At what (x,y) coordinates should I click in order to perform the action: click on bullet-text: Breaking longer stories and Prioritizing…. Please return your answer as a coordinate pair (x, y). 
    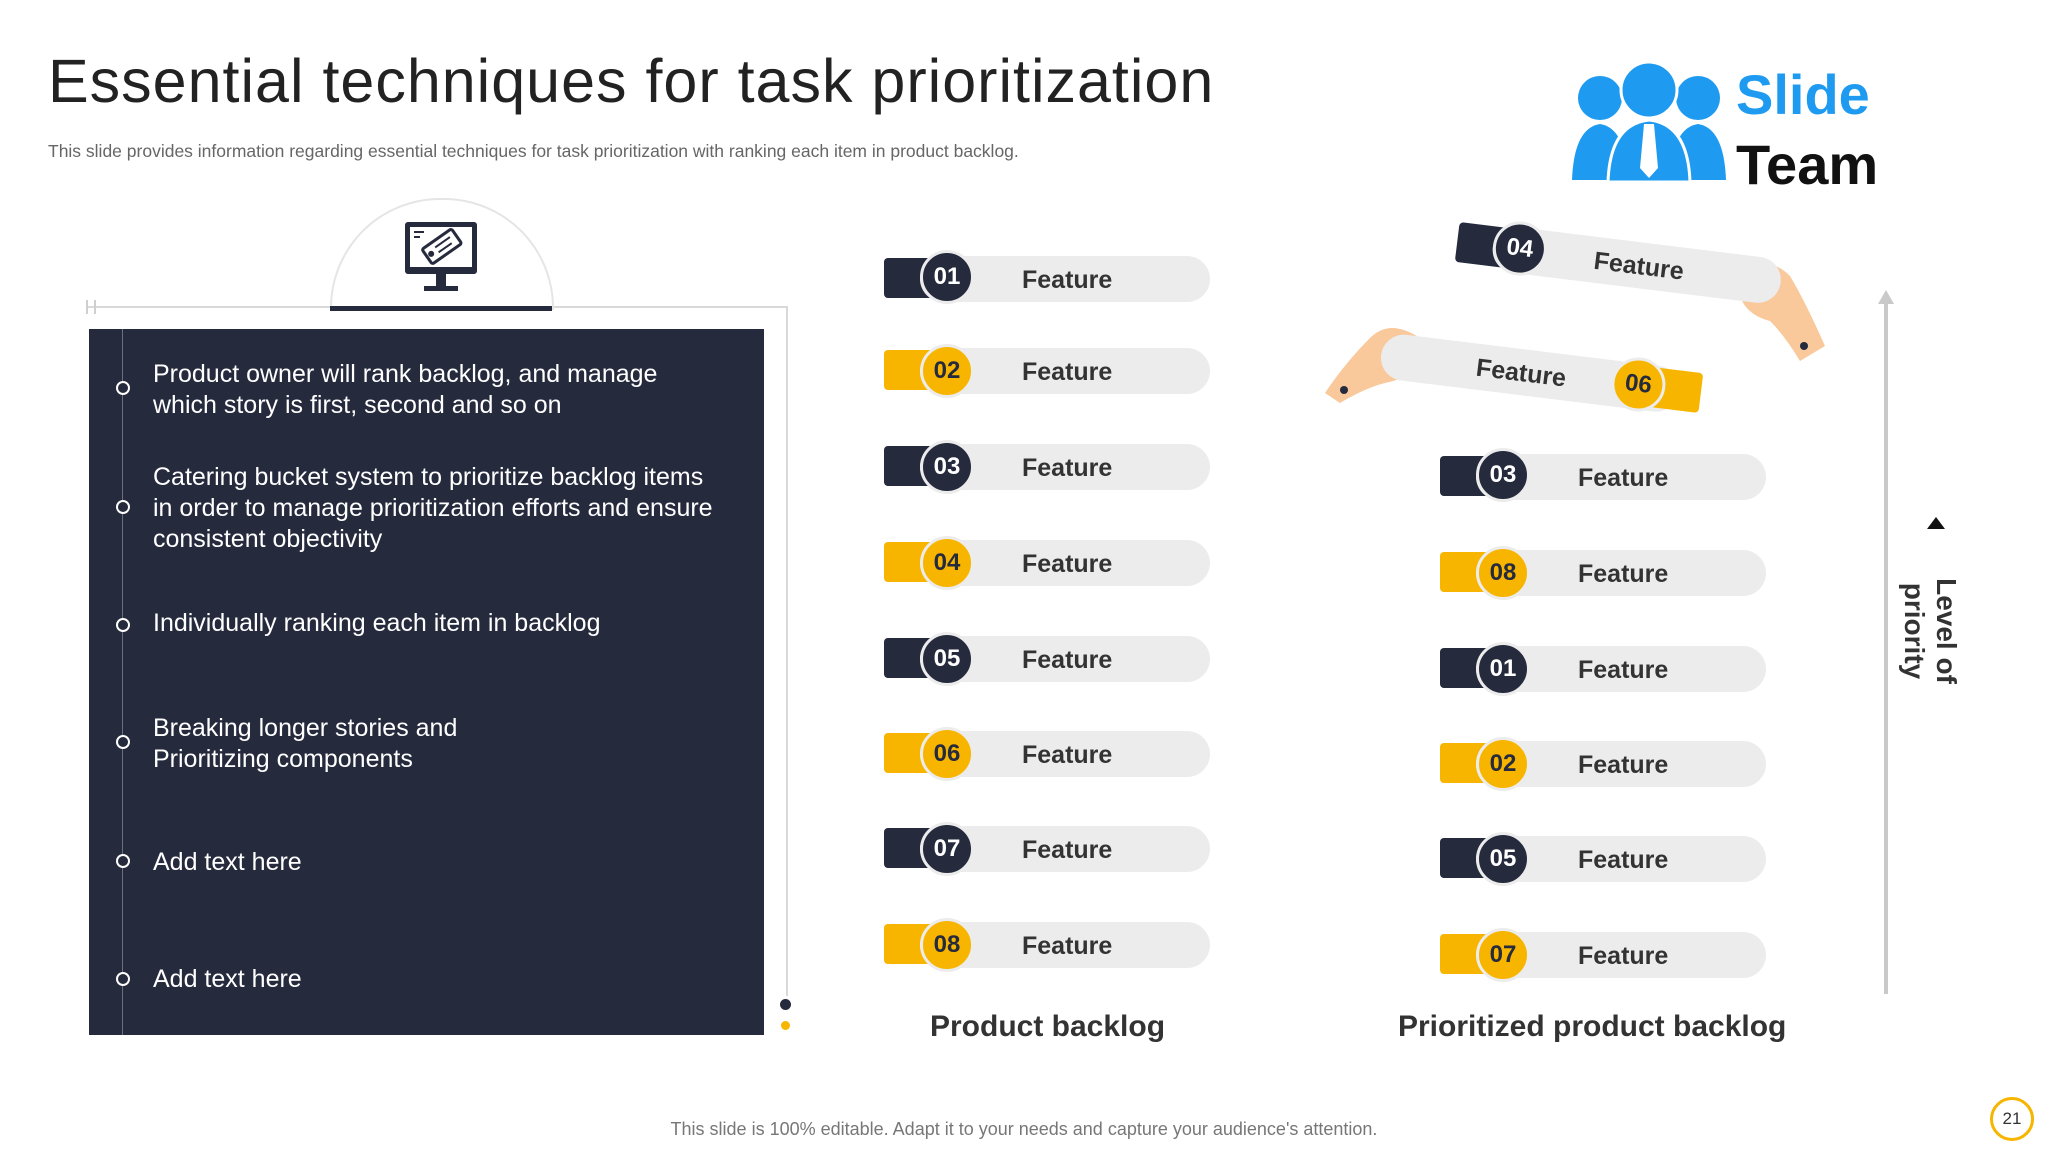
    Looking at the image, I should click on (305, 743).